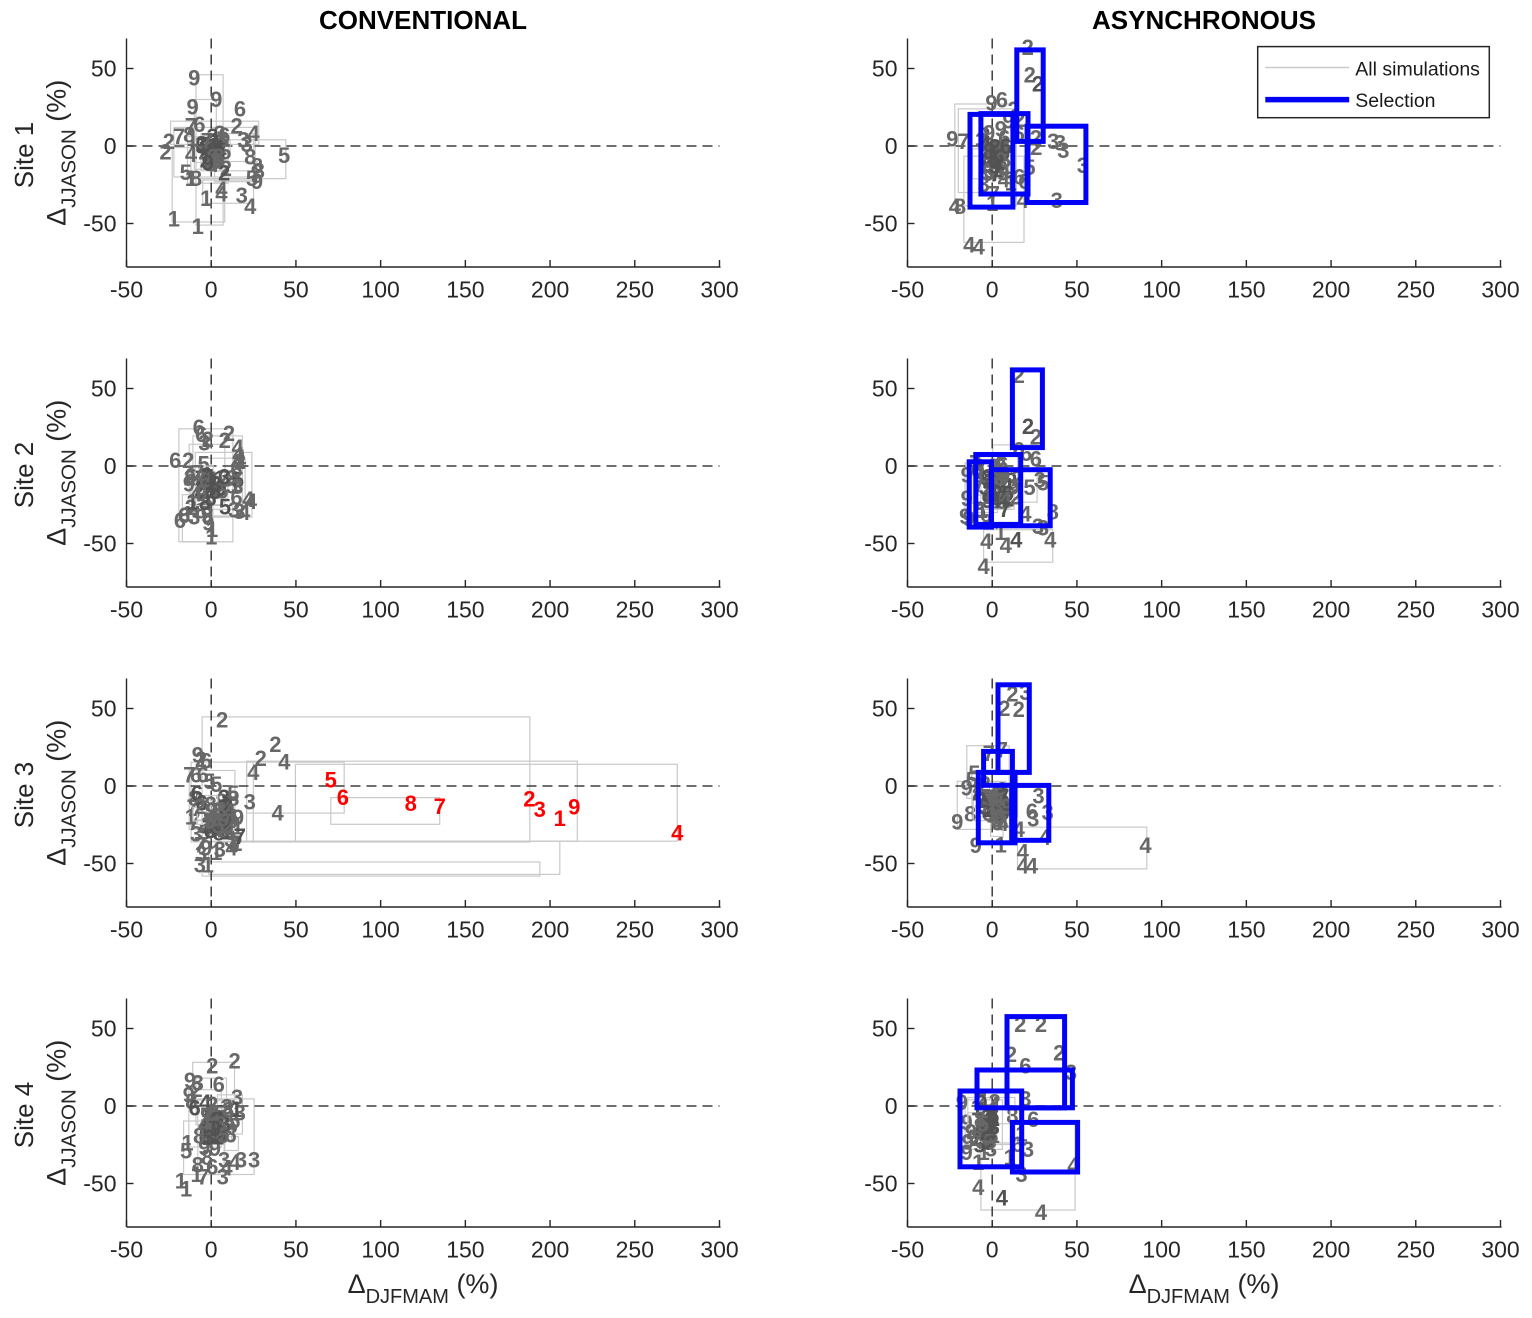 Image resolution: width=1532 pixels, height=1318 pixels. I want to click on svg-text: Site 1, so click(24, 155).